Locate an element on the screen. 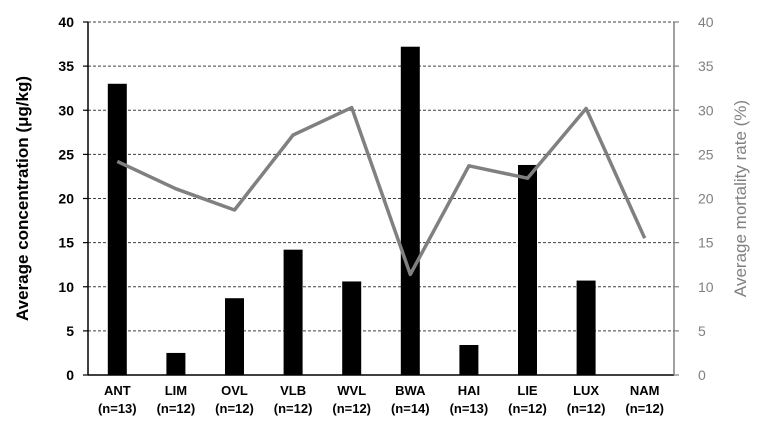 The image size is (768, 437). left-axis-ticks: 0 5 10 15 20 25 30 35 40 is located at coordinates (73, 198).